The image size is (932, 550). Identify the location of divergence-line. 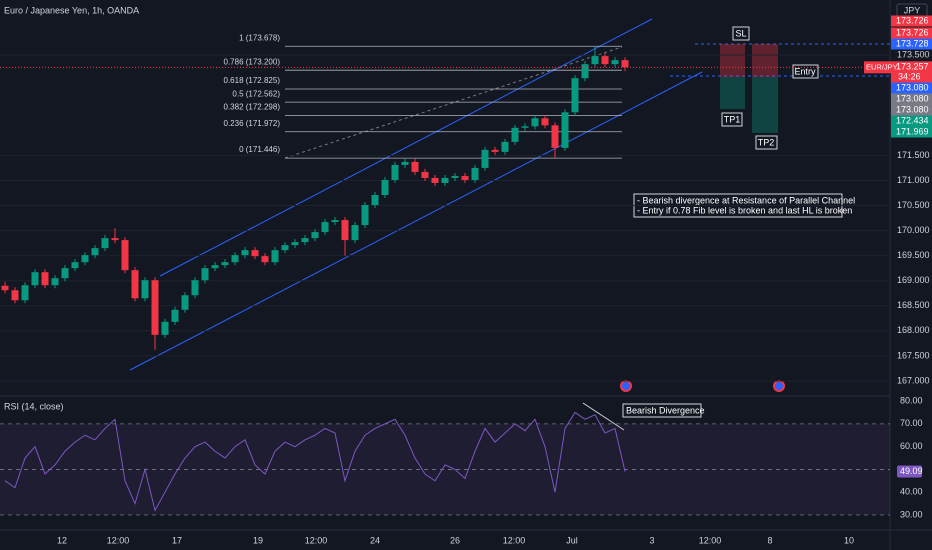
(603, 416).